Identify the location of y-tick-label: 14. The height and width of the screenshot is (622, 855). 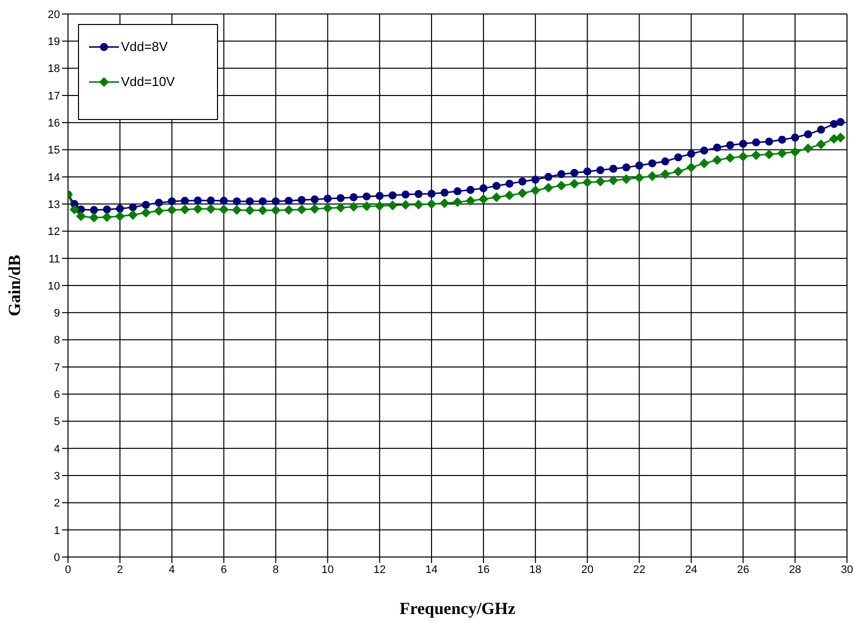
(54, 178).